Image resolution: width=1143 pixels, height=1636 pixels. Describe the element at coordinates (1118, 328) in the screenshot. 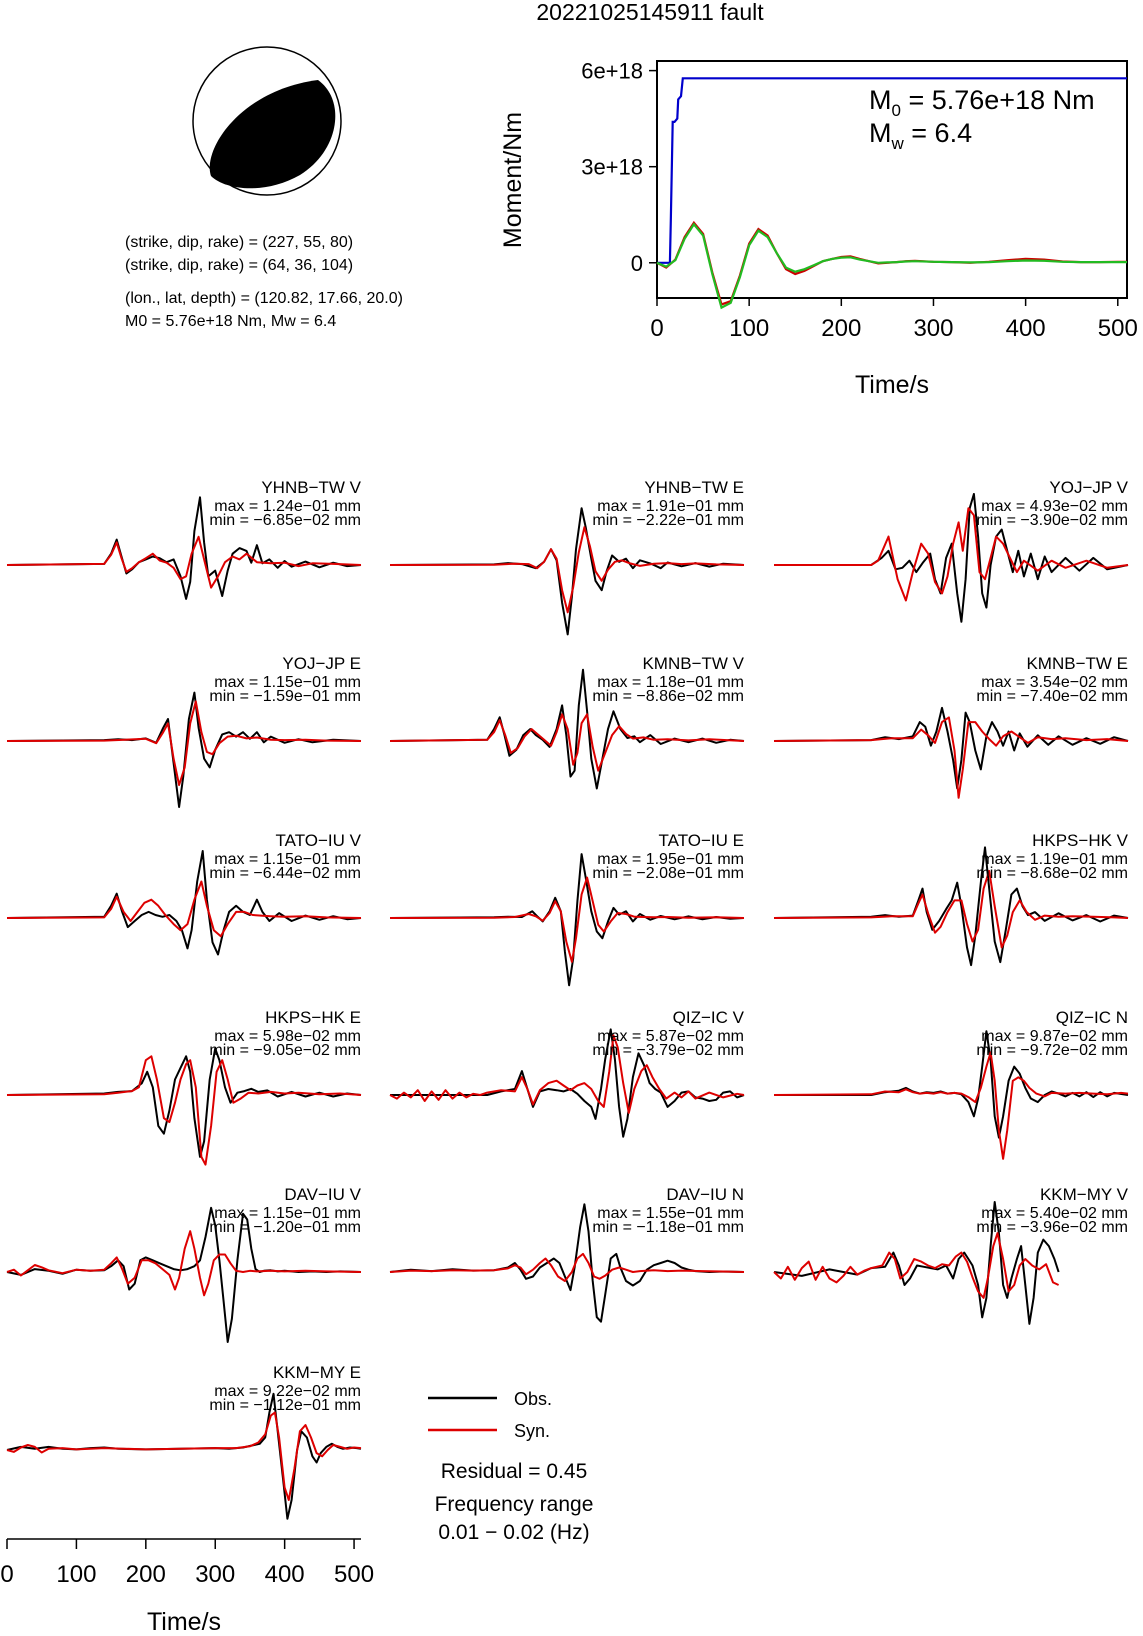

I see `moment-xtick-label: 500` at that location.